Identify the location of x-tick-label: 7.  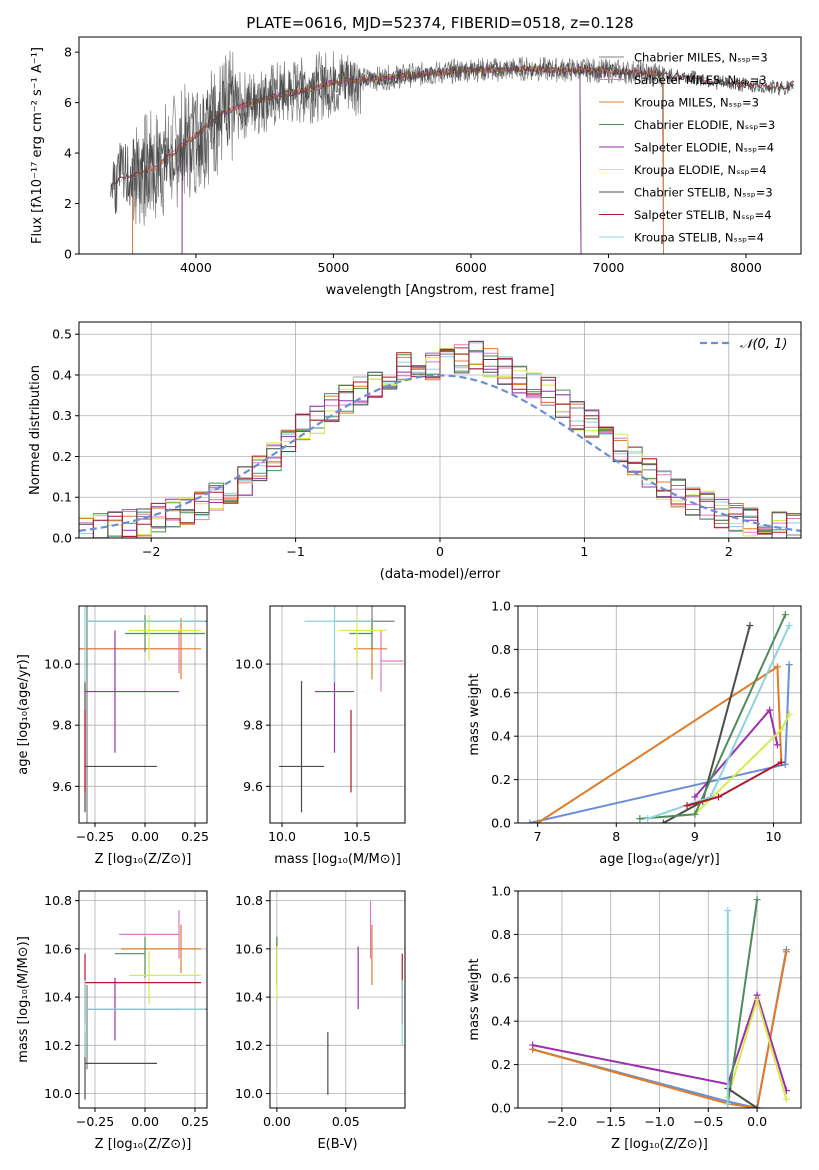
(538, 836).